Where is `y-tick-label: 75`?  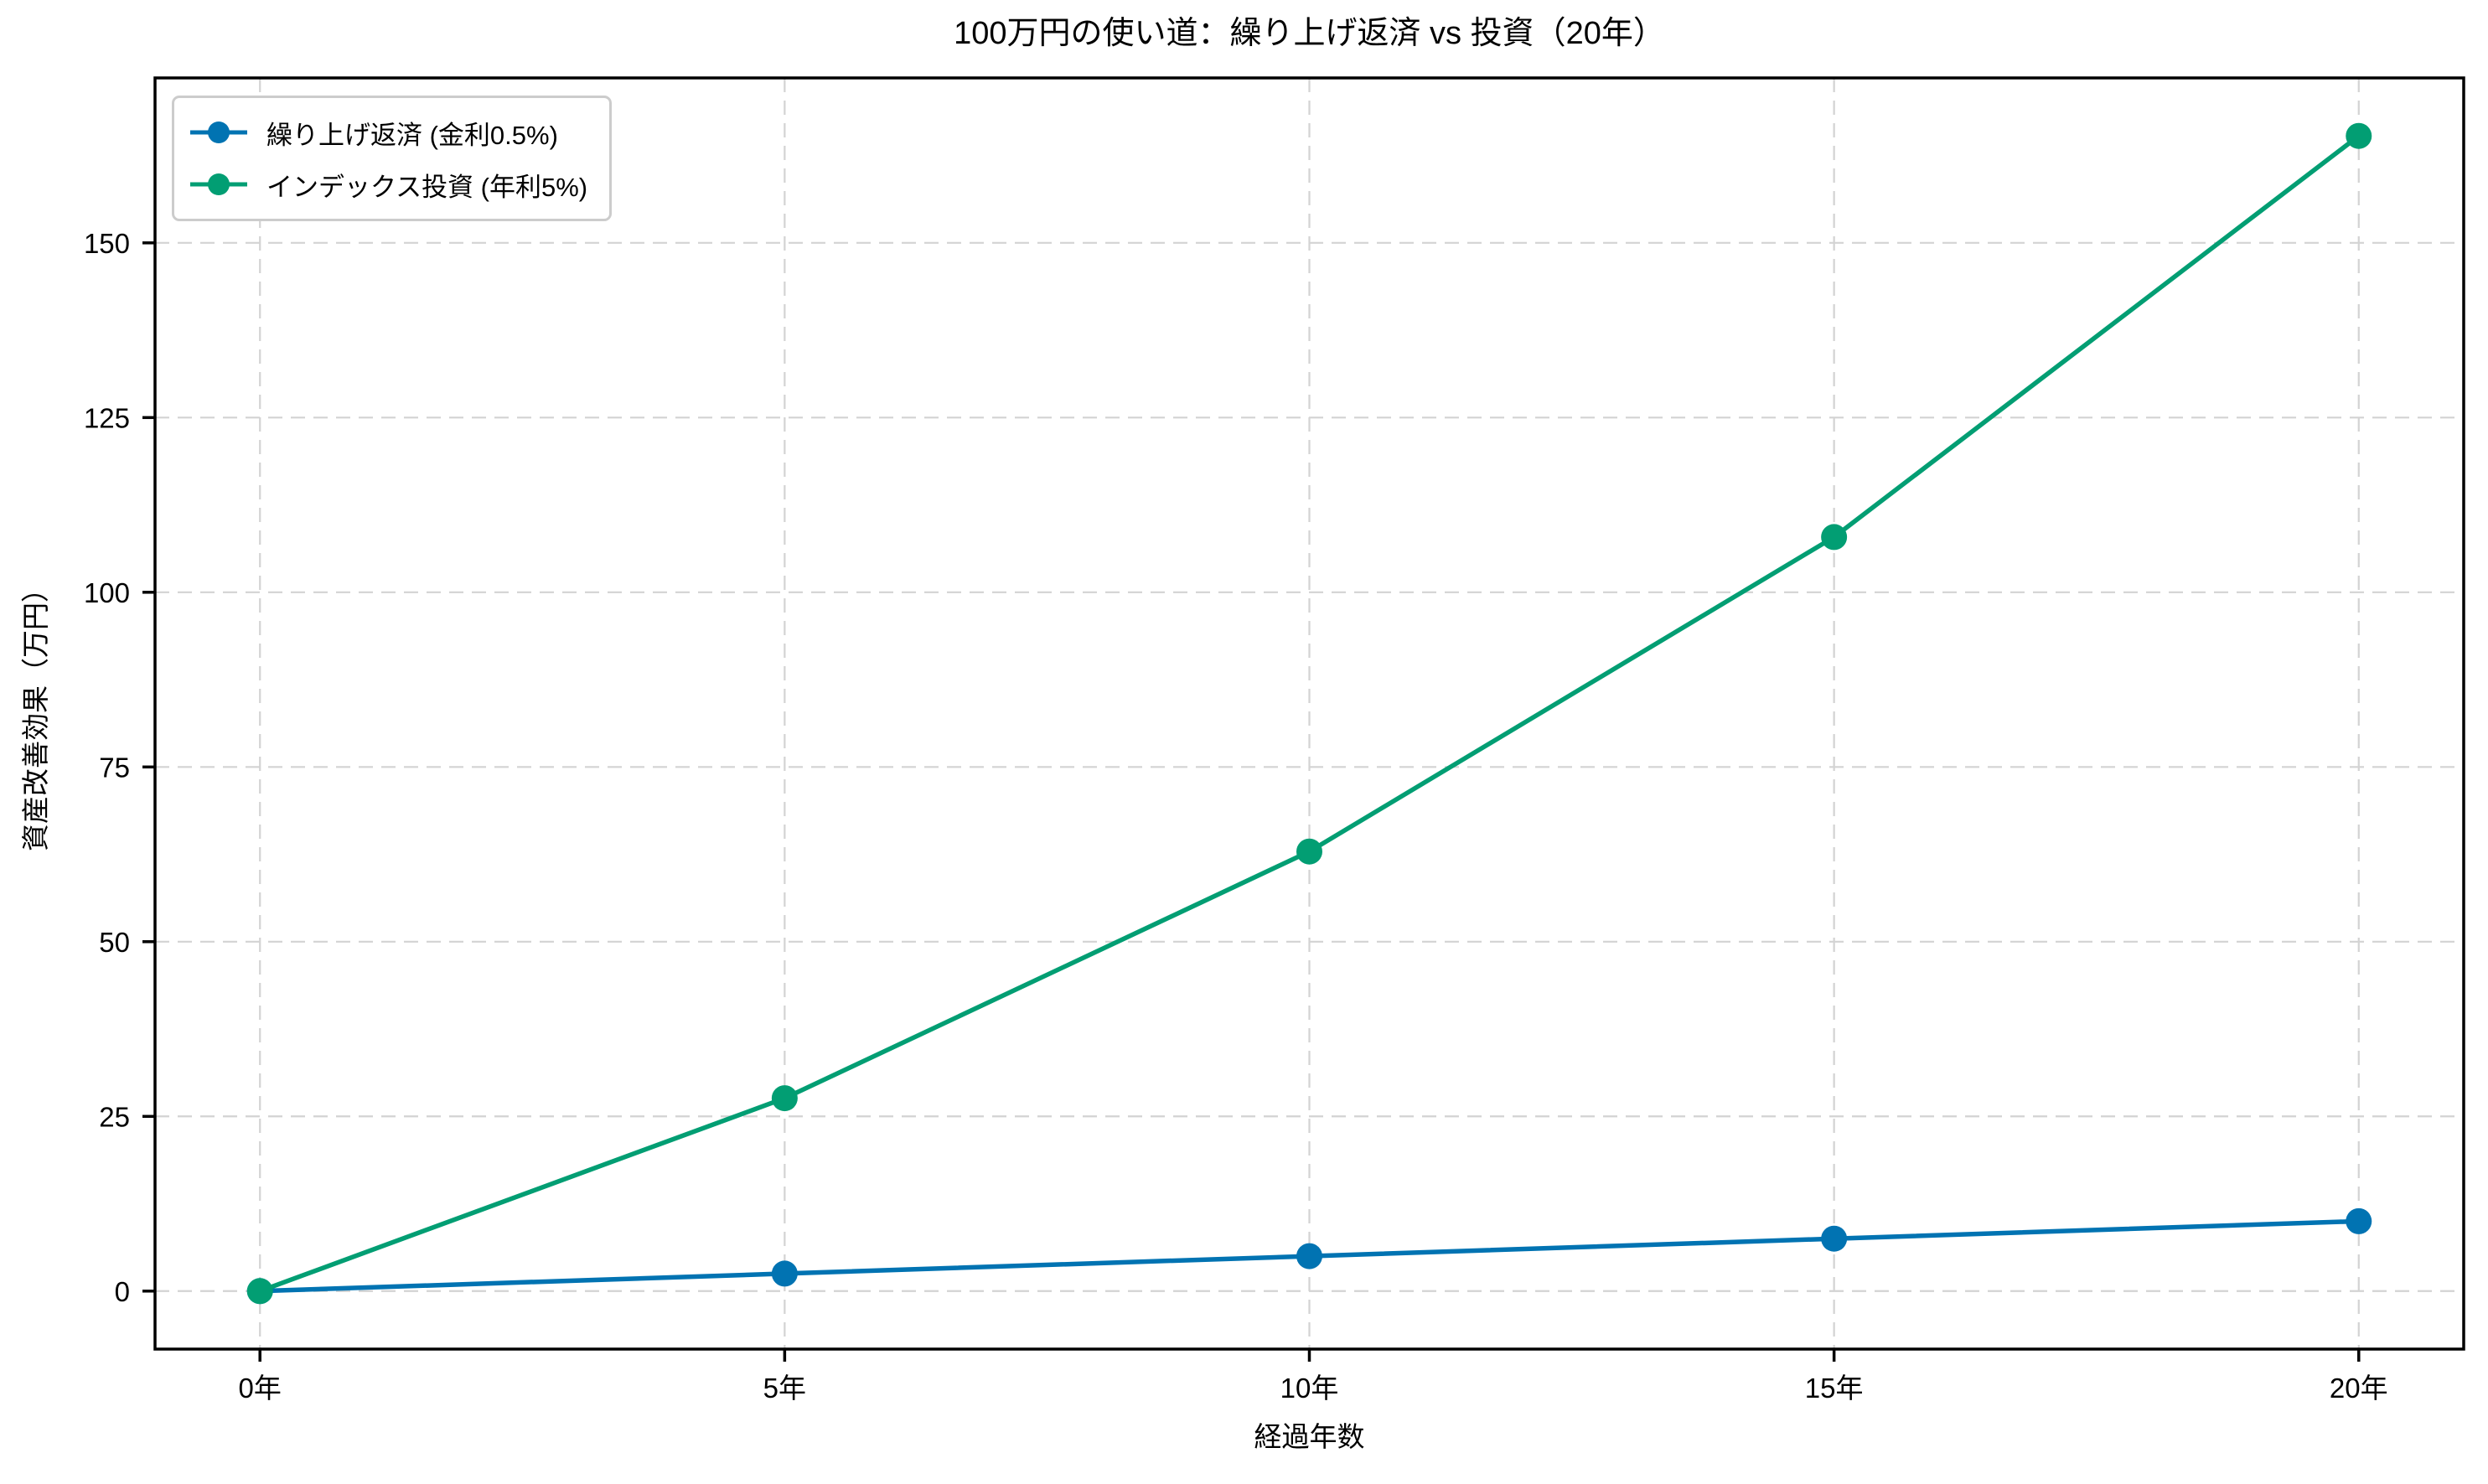 y-tick-label: 75 is located at coordinates (114, 768).